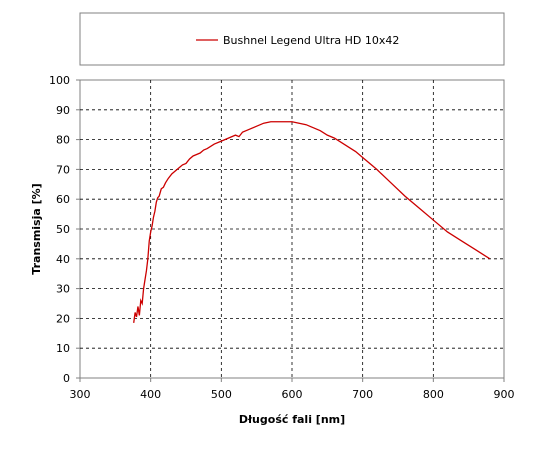  What do you see at coordinates (59, 80) in the screenshot?
I see `y-tick-label: 100` at bounding box center [59, 80].